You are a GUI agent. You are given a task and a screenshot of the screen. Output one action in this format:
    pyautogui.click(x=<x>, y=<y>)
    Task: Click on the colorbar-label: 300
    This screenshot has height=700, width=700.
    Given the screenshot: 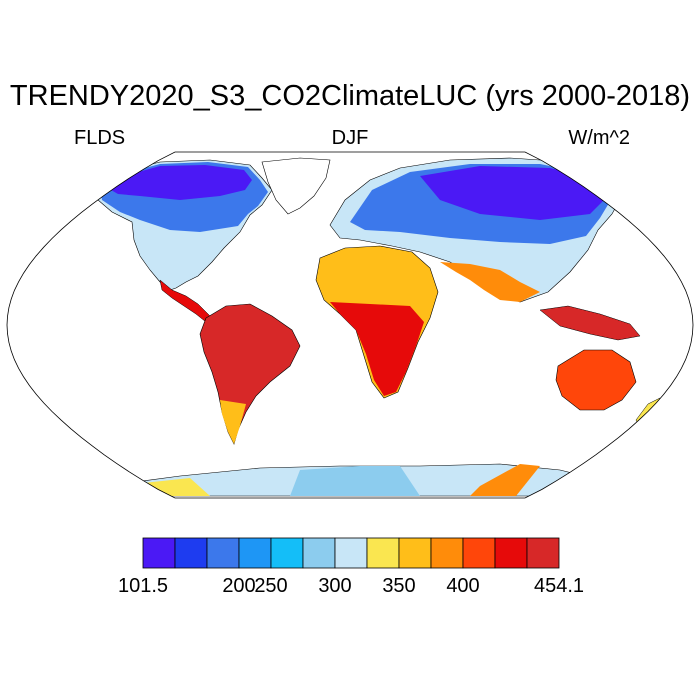 What is the action you would take?
    pyautogui.click(x=334, y=586)
    